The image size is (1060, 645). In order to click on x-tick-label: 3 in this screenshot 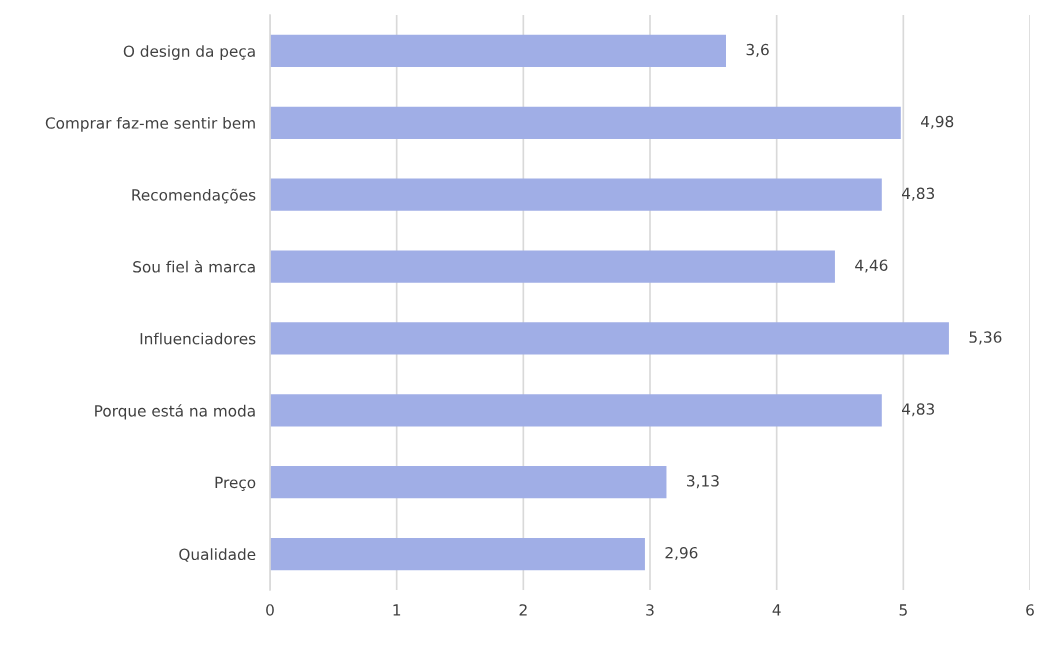, I will do `click(650, 610)`.